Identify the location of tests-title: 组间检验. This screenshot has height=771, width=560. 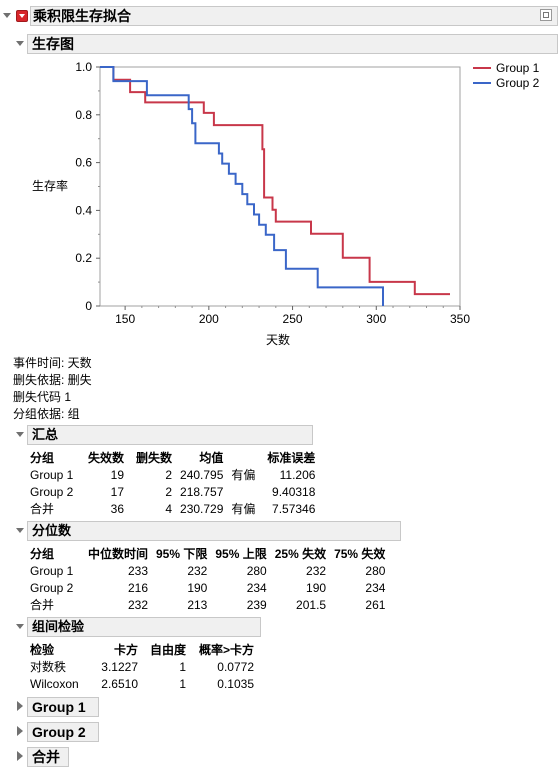
(58, 626).